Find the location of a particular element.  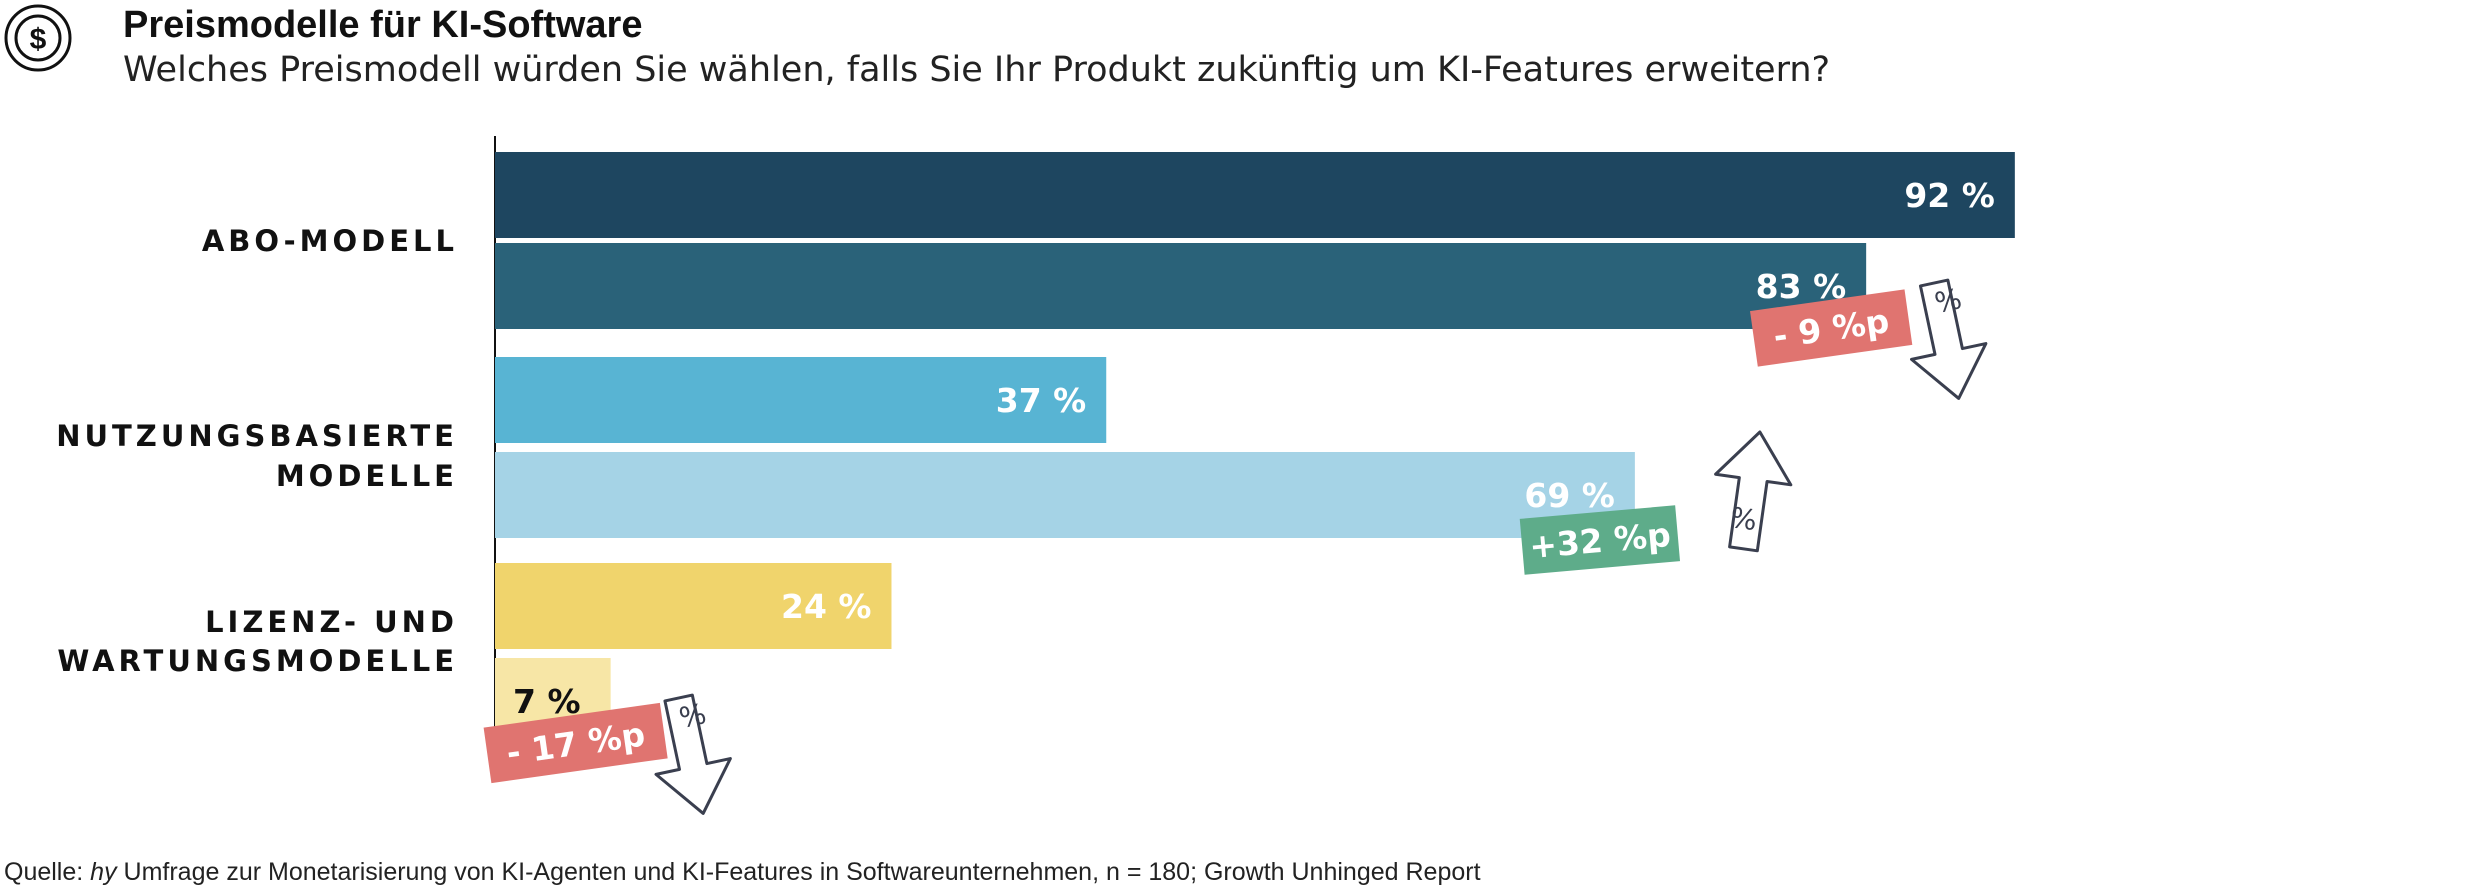

chart-title: Preismodelle für KI-Software is located at coordinates (383, 25).